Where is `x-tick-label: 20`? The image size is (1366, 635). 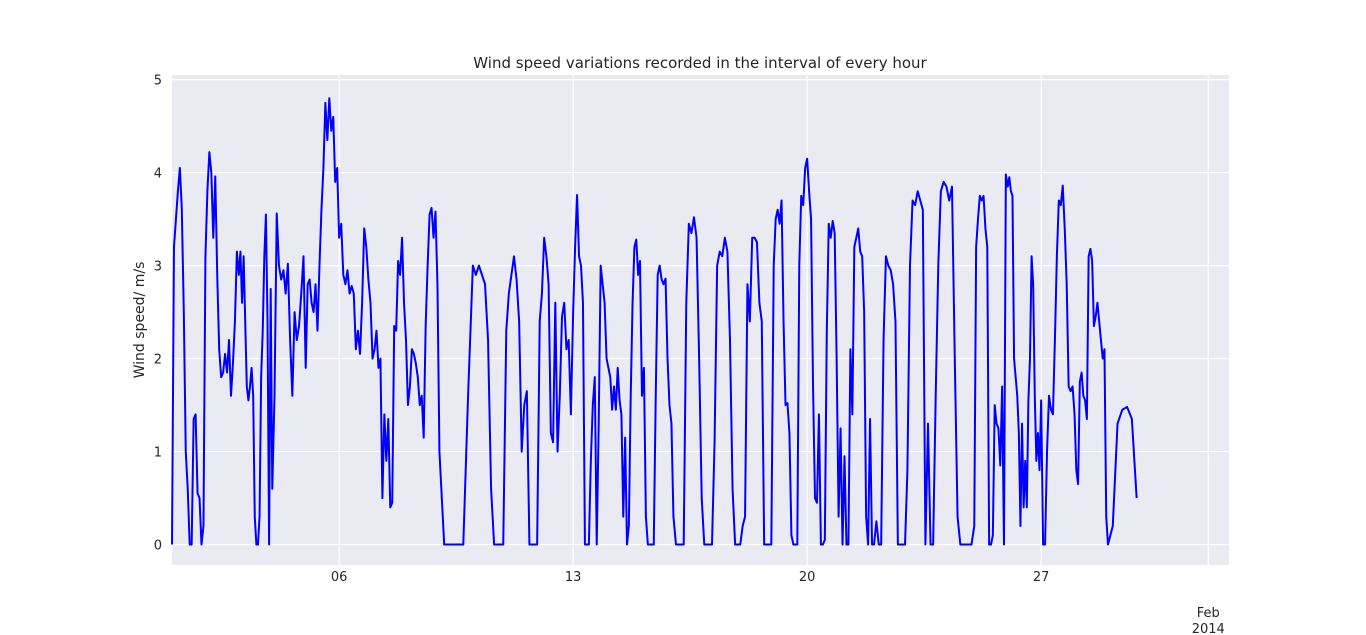
x-tick-label: 20 is located at coordinates (807, 577).